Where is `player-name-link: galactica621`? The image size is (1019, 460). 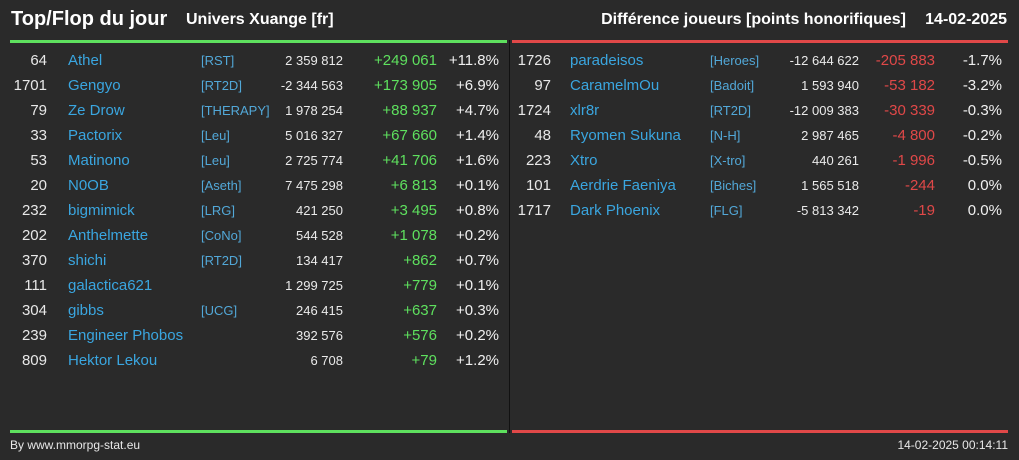 player-name-link: galactica621 is located at coordinates (110, 285).